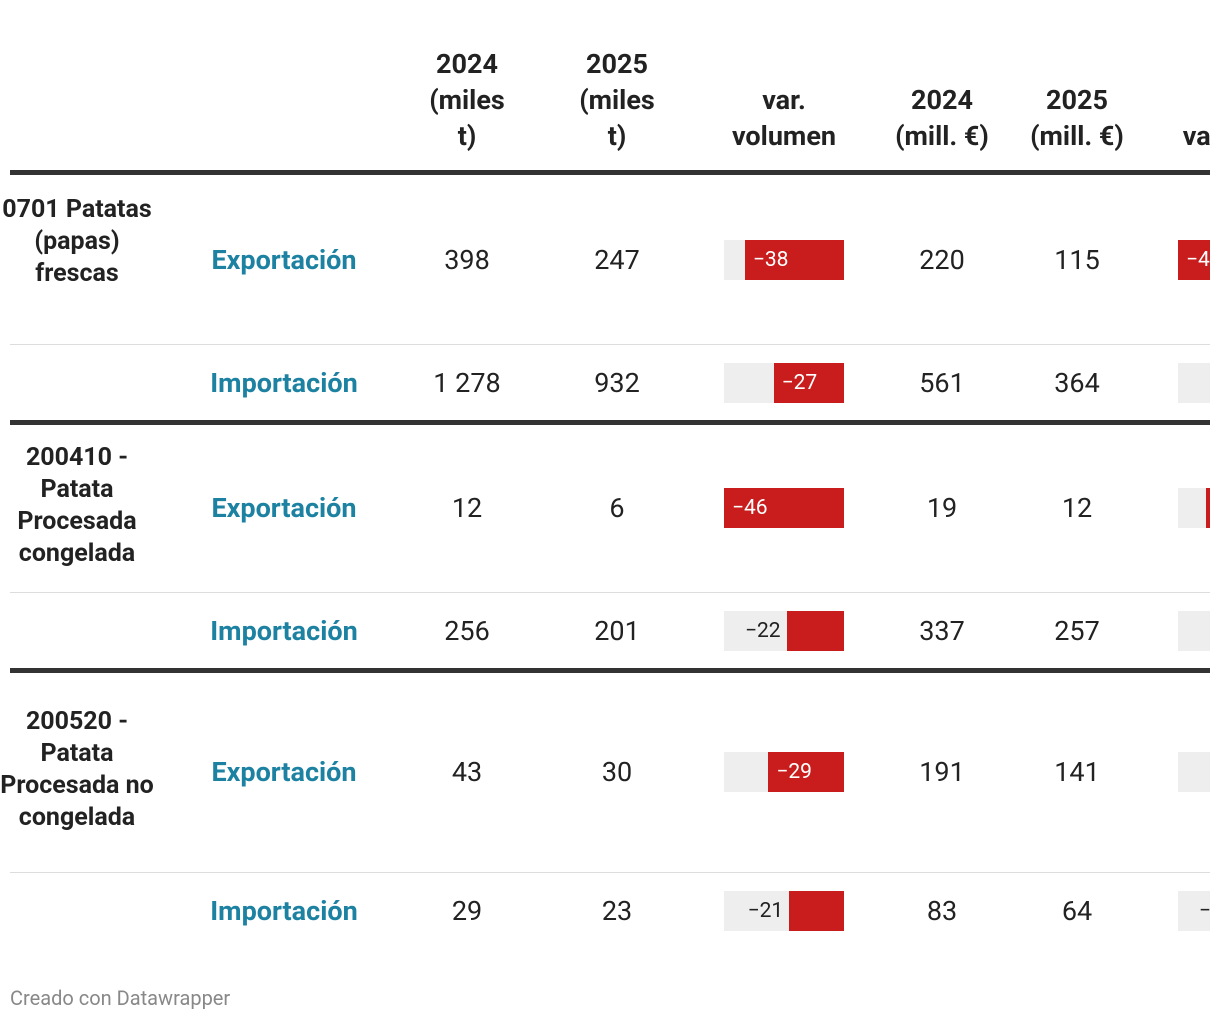  I want to click on cell: 83, so click(942, 910).